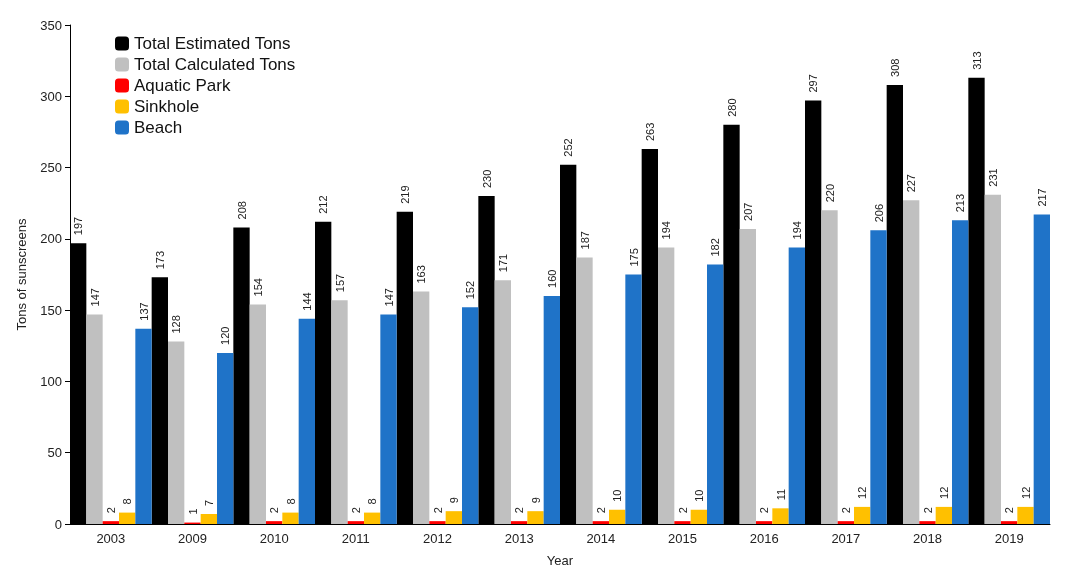 Image resolution: width=1070 pixels, height=574 pixels. I want to click on data-label: 157, so click(339, 283).